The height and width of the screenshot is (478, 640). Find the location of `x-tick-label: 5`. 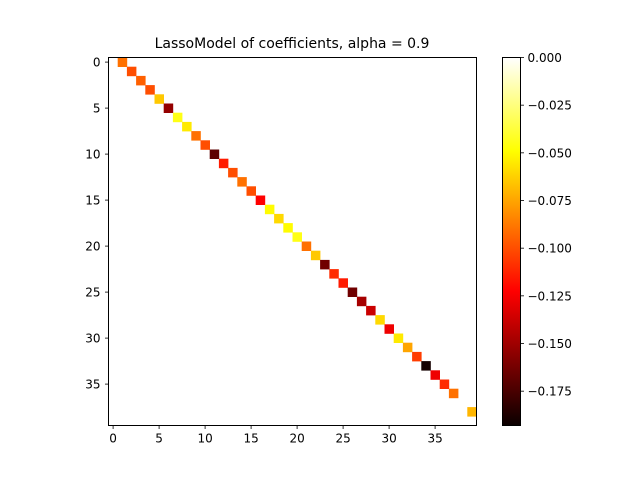

x-tick-label: 5 is located at coordinates (159, 439).